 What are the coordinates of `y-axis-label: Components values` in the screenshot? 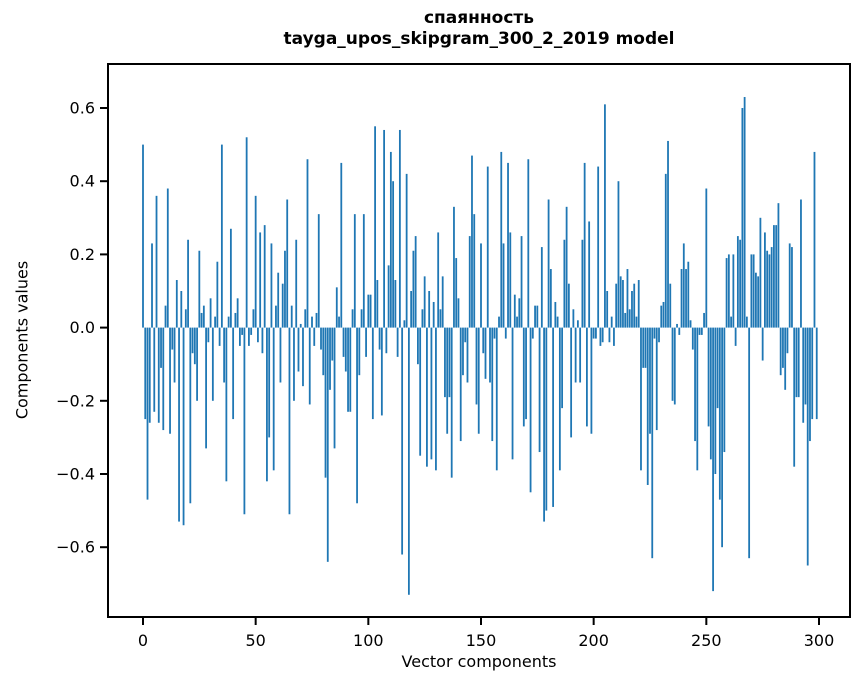 It's located at (22, 340).